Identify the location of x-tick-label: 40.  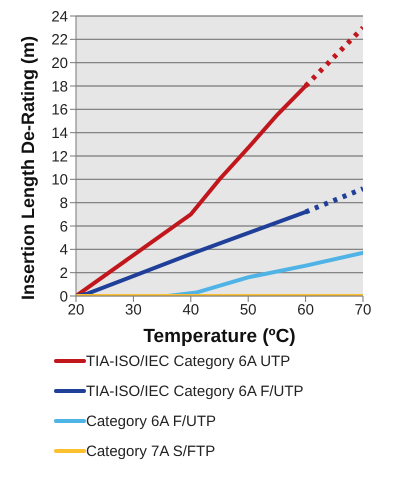
(191, 310).